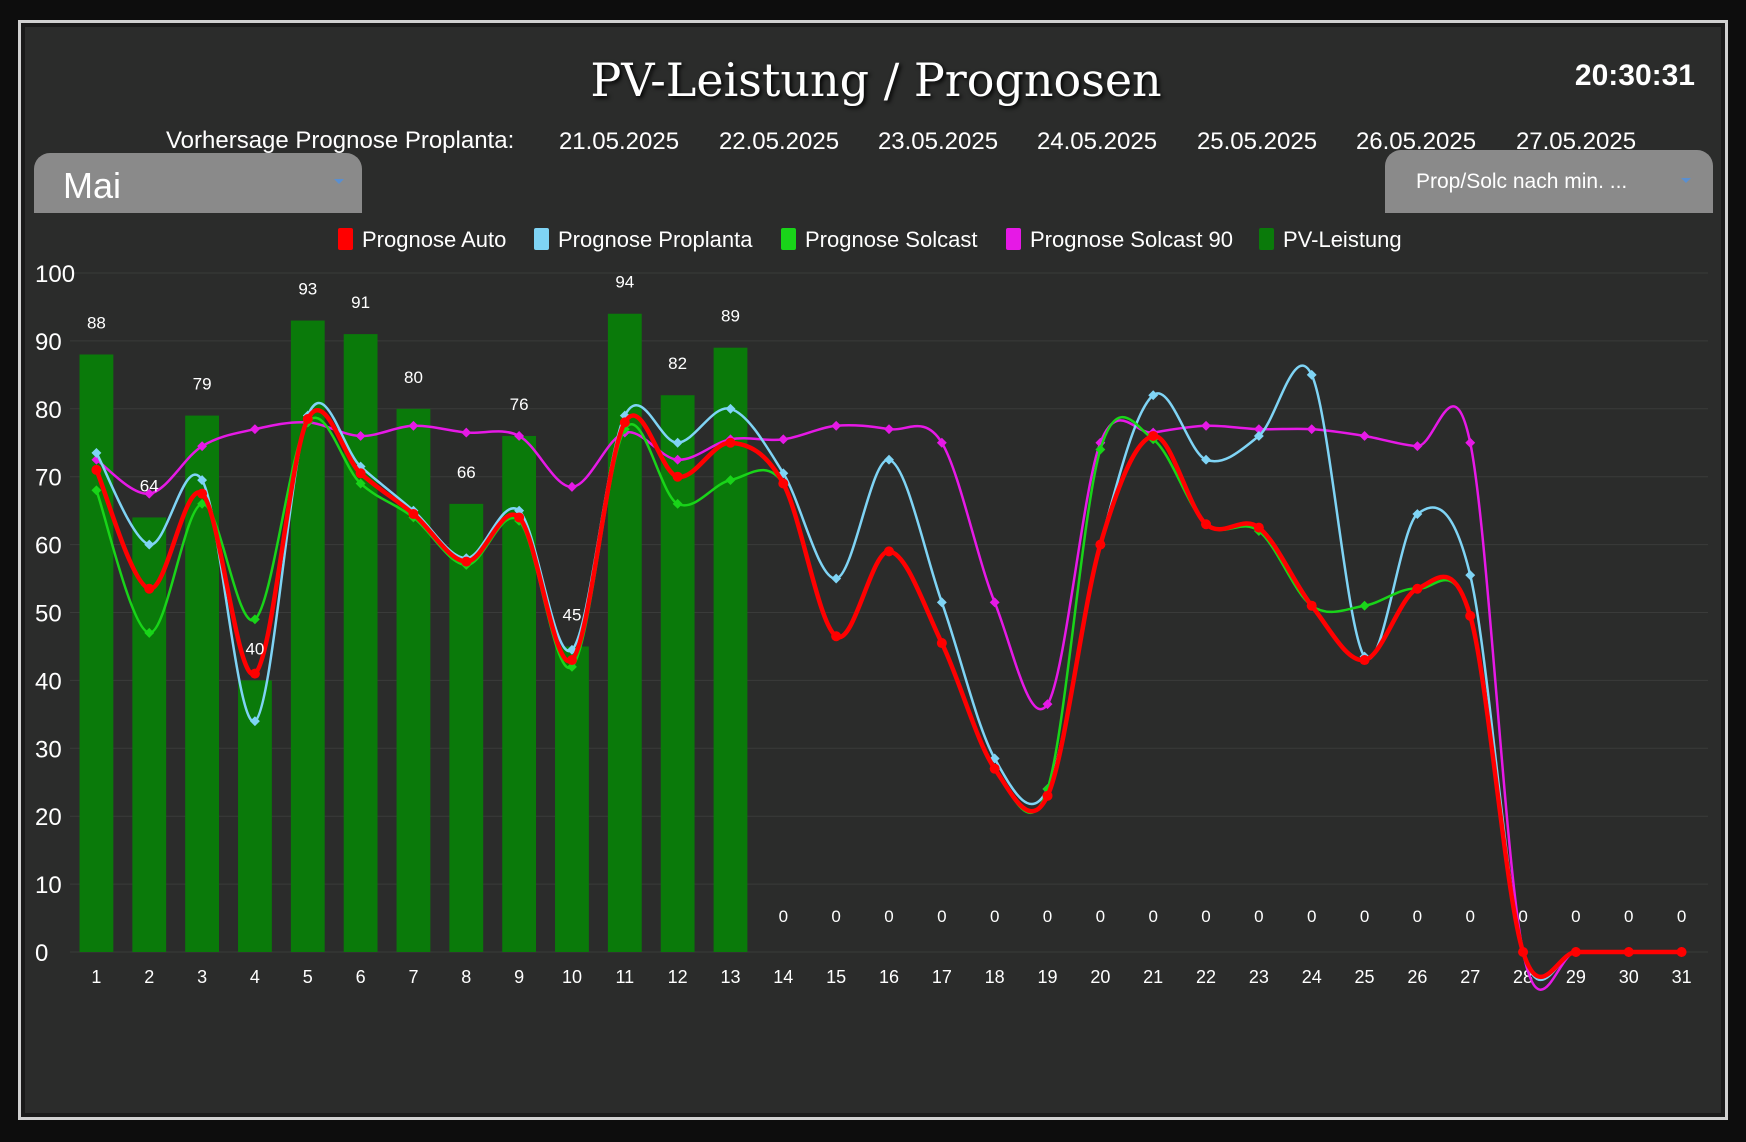 This screenshot has width=1746, height=1142. Describe the element at coordinates (1259, 977) in the screenshot. I see `x-tick-label: 23` at that location.